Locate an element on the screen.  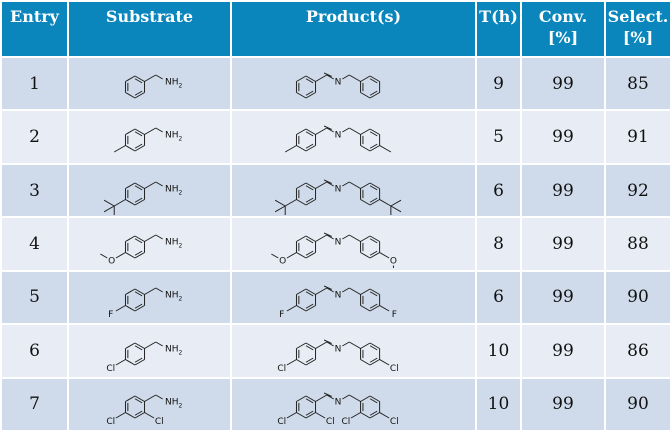
time-cell: 5 is located at coordinates (498, 137).